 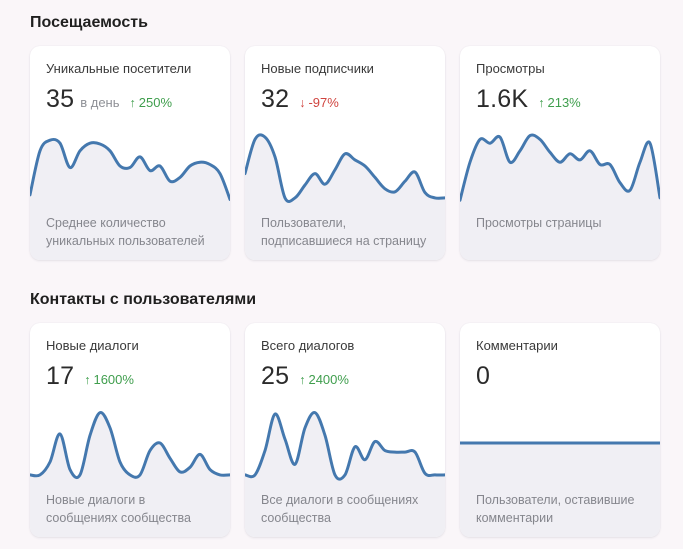 I want to click on metric-row: 17 ↑ 1600%, so click(x=130, y=376).